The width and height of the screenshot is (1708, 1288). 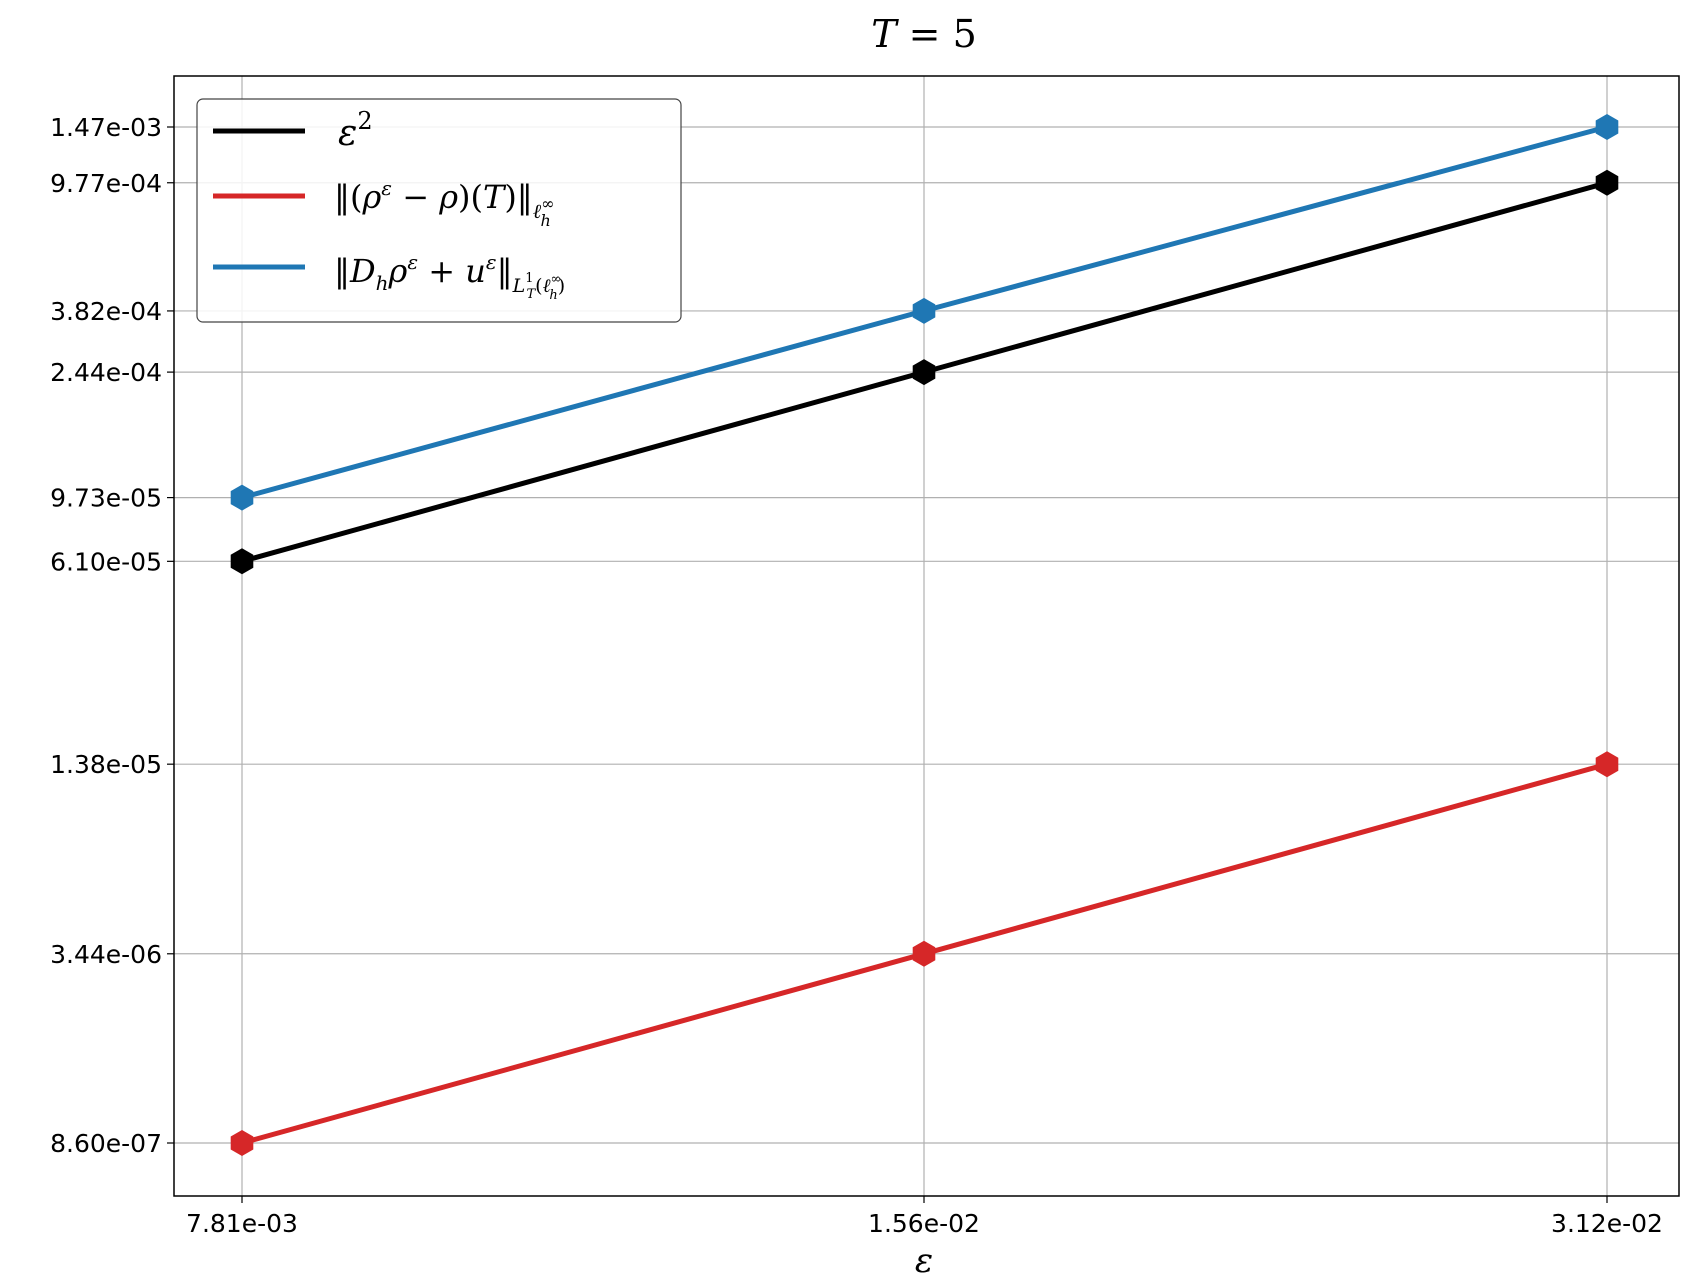 I want to click on x-tick-label: 3.12e-02, so click(x=1607, y=1223).